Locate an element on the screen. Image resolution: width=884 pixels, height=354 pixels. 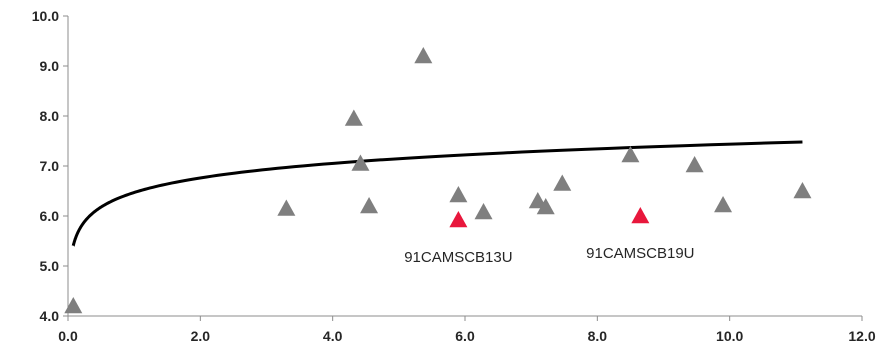
x-tick-label: 0.0 is located at coordinates (68, 336).